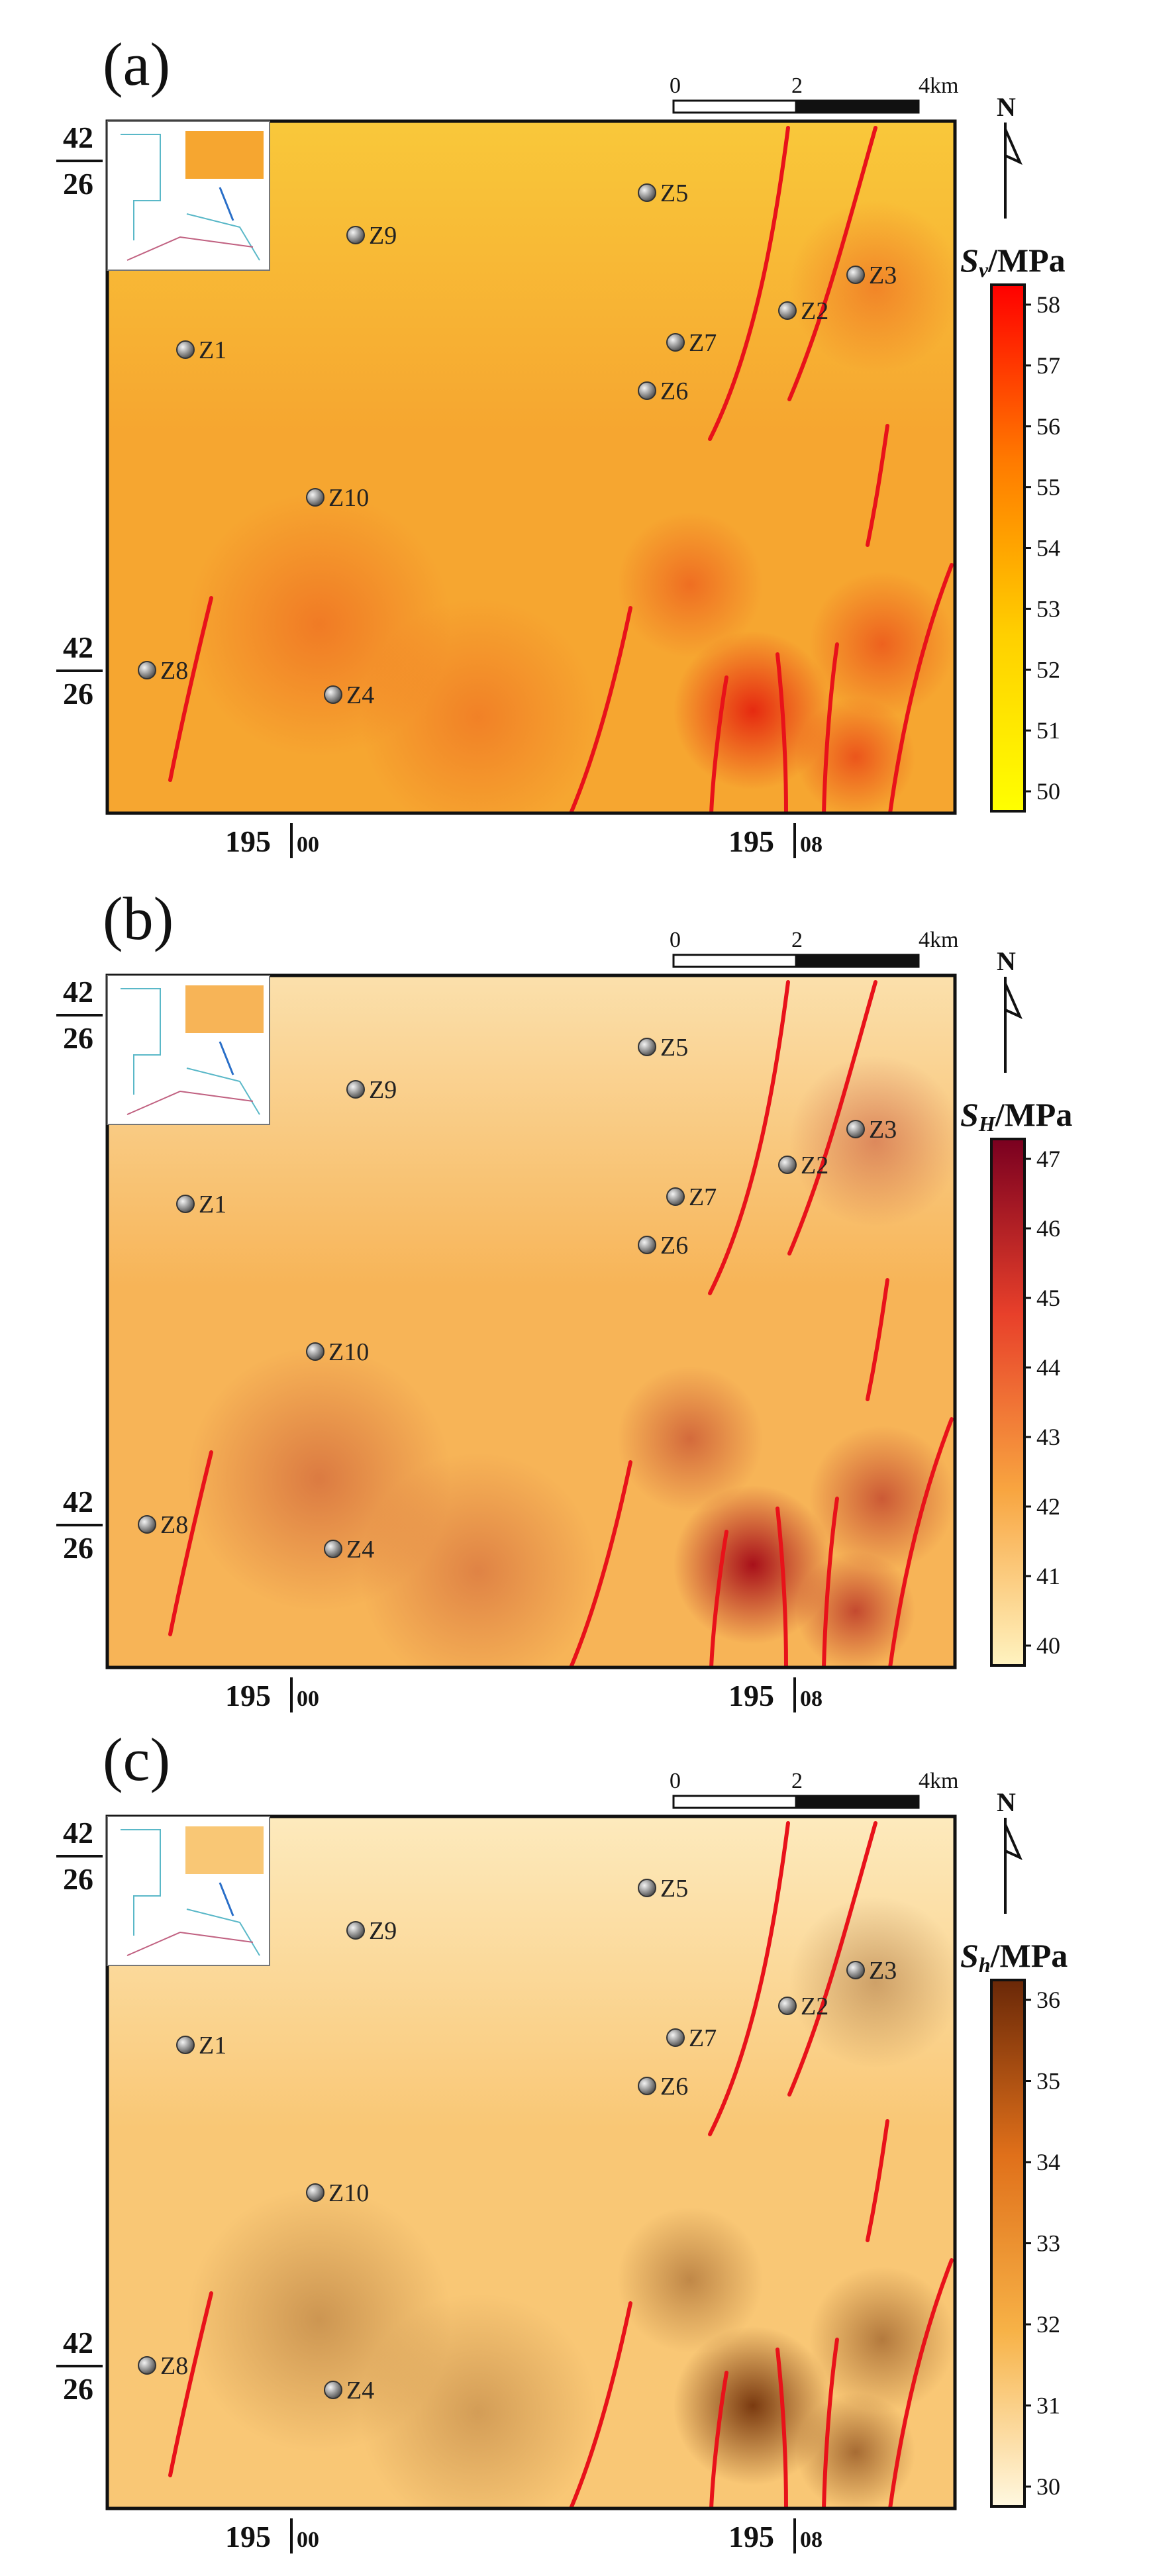 The width and height of the screenshot is (1149, 2576). I want to click on north-label: N, so click(1006, 107).